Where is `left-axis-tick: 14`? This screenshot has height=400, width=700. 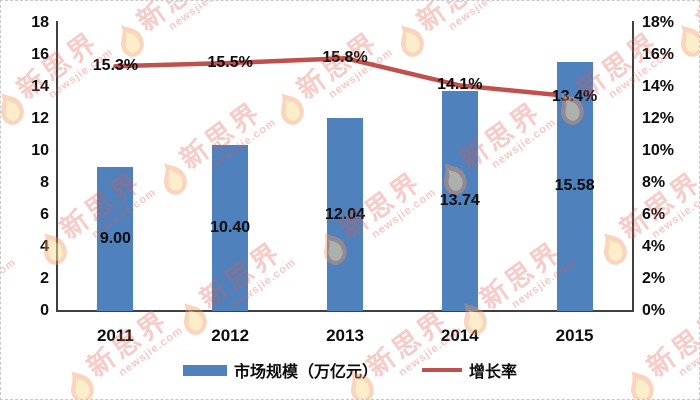
left-axis-tick: 14 is located at coordinates (40, 86).